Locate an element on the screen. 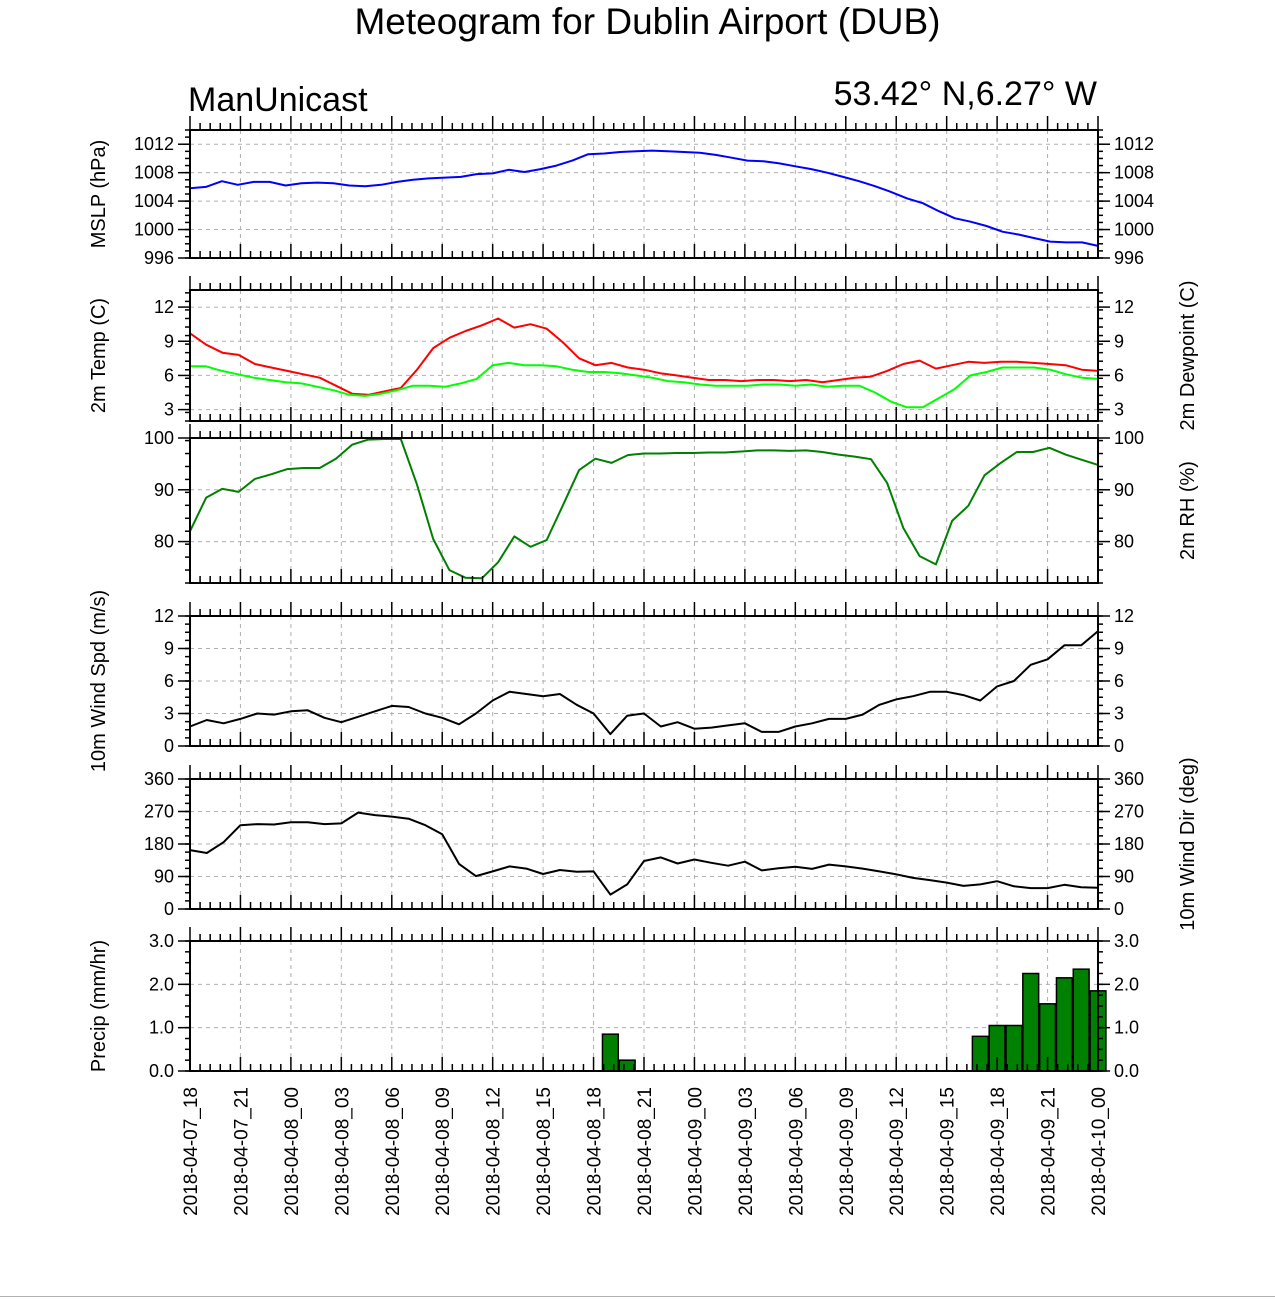  bottom-divider is located at coordinates (637, 1296).